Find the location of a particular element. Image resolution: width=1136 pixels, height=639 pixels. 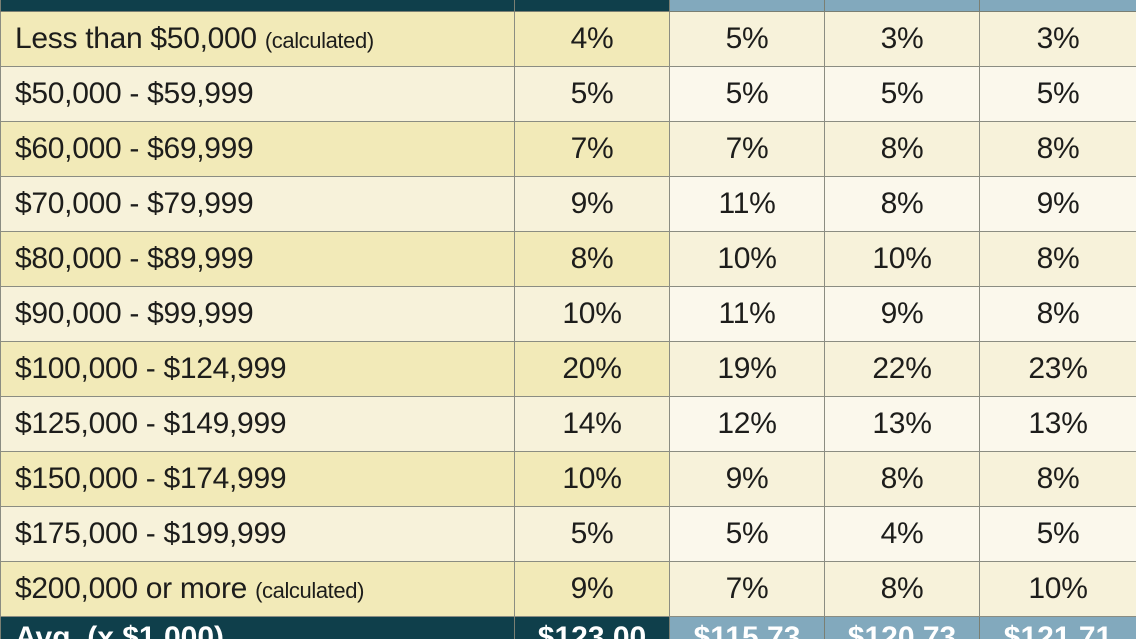

income-bracket-label: $60,000 - $69,999 is located at coordinates (134, 148).